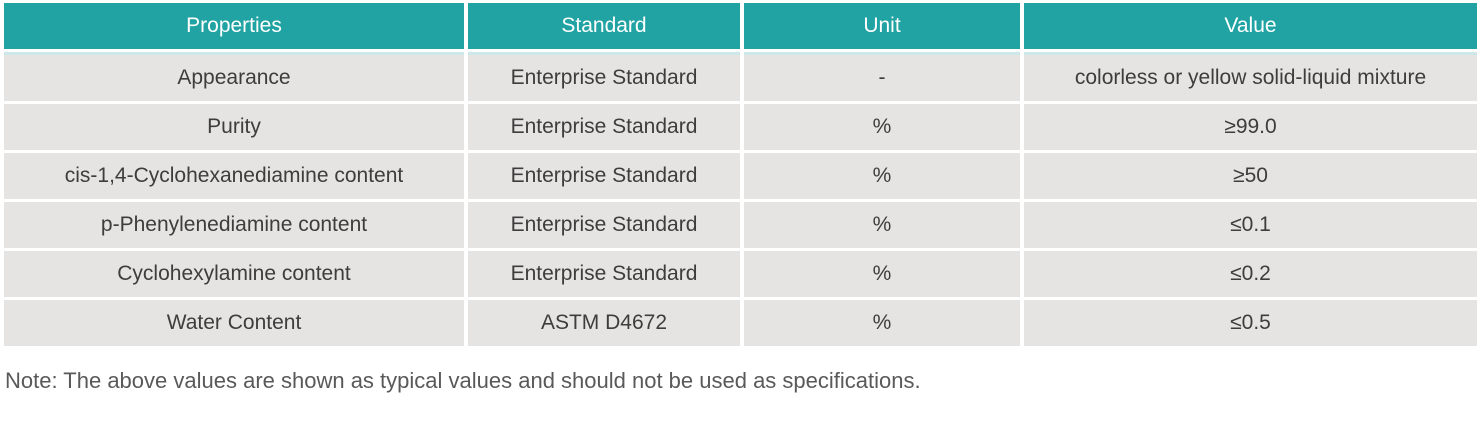  What do you see at coordinates (1250, 26) in the screenshot?
I see `column-header-value: Value` at bounding box center [1250, 26].